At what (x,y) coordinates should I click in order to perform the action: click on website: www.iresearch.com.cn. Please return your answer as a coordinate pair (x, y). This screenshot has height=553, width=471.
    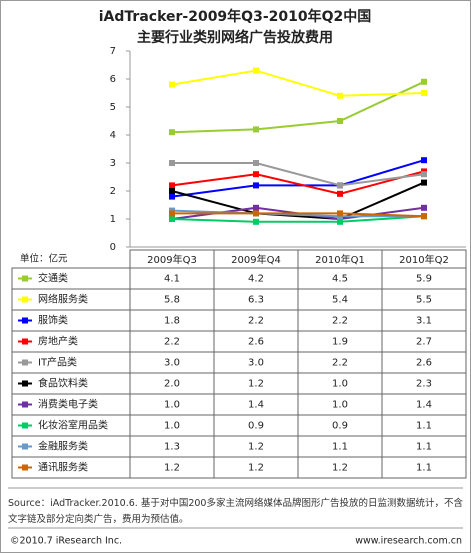
    Looking at the image, I should click on (408, 541).